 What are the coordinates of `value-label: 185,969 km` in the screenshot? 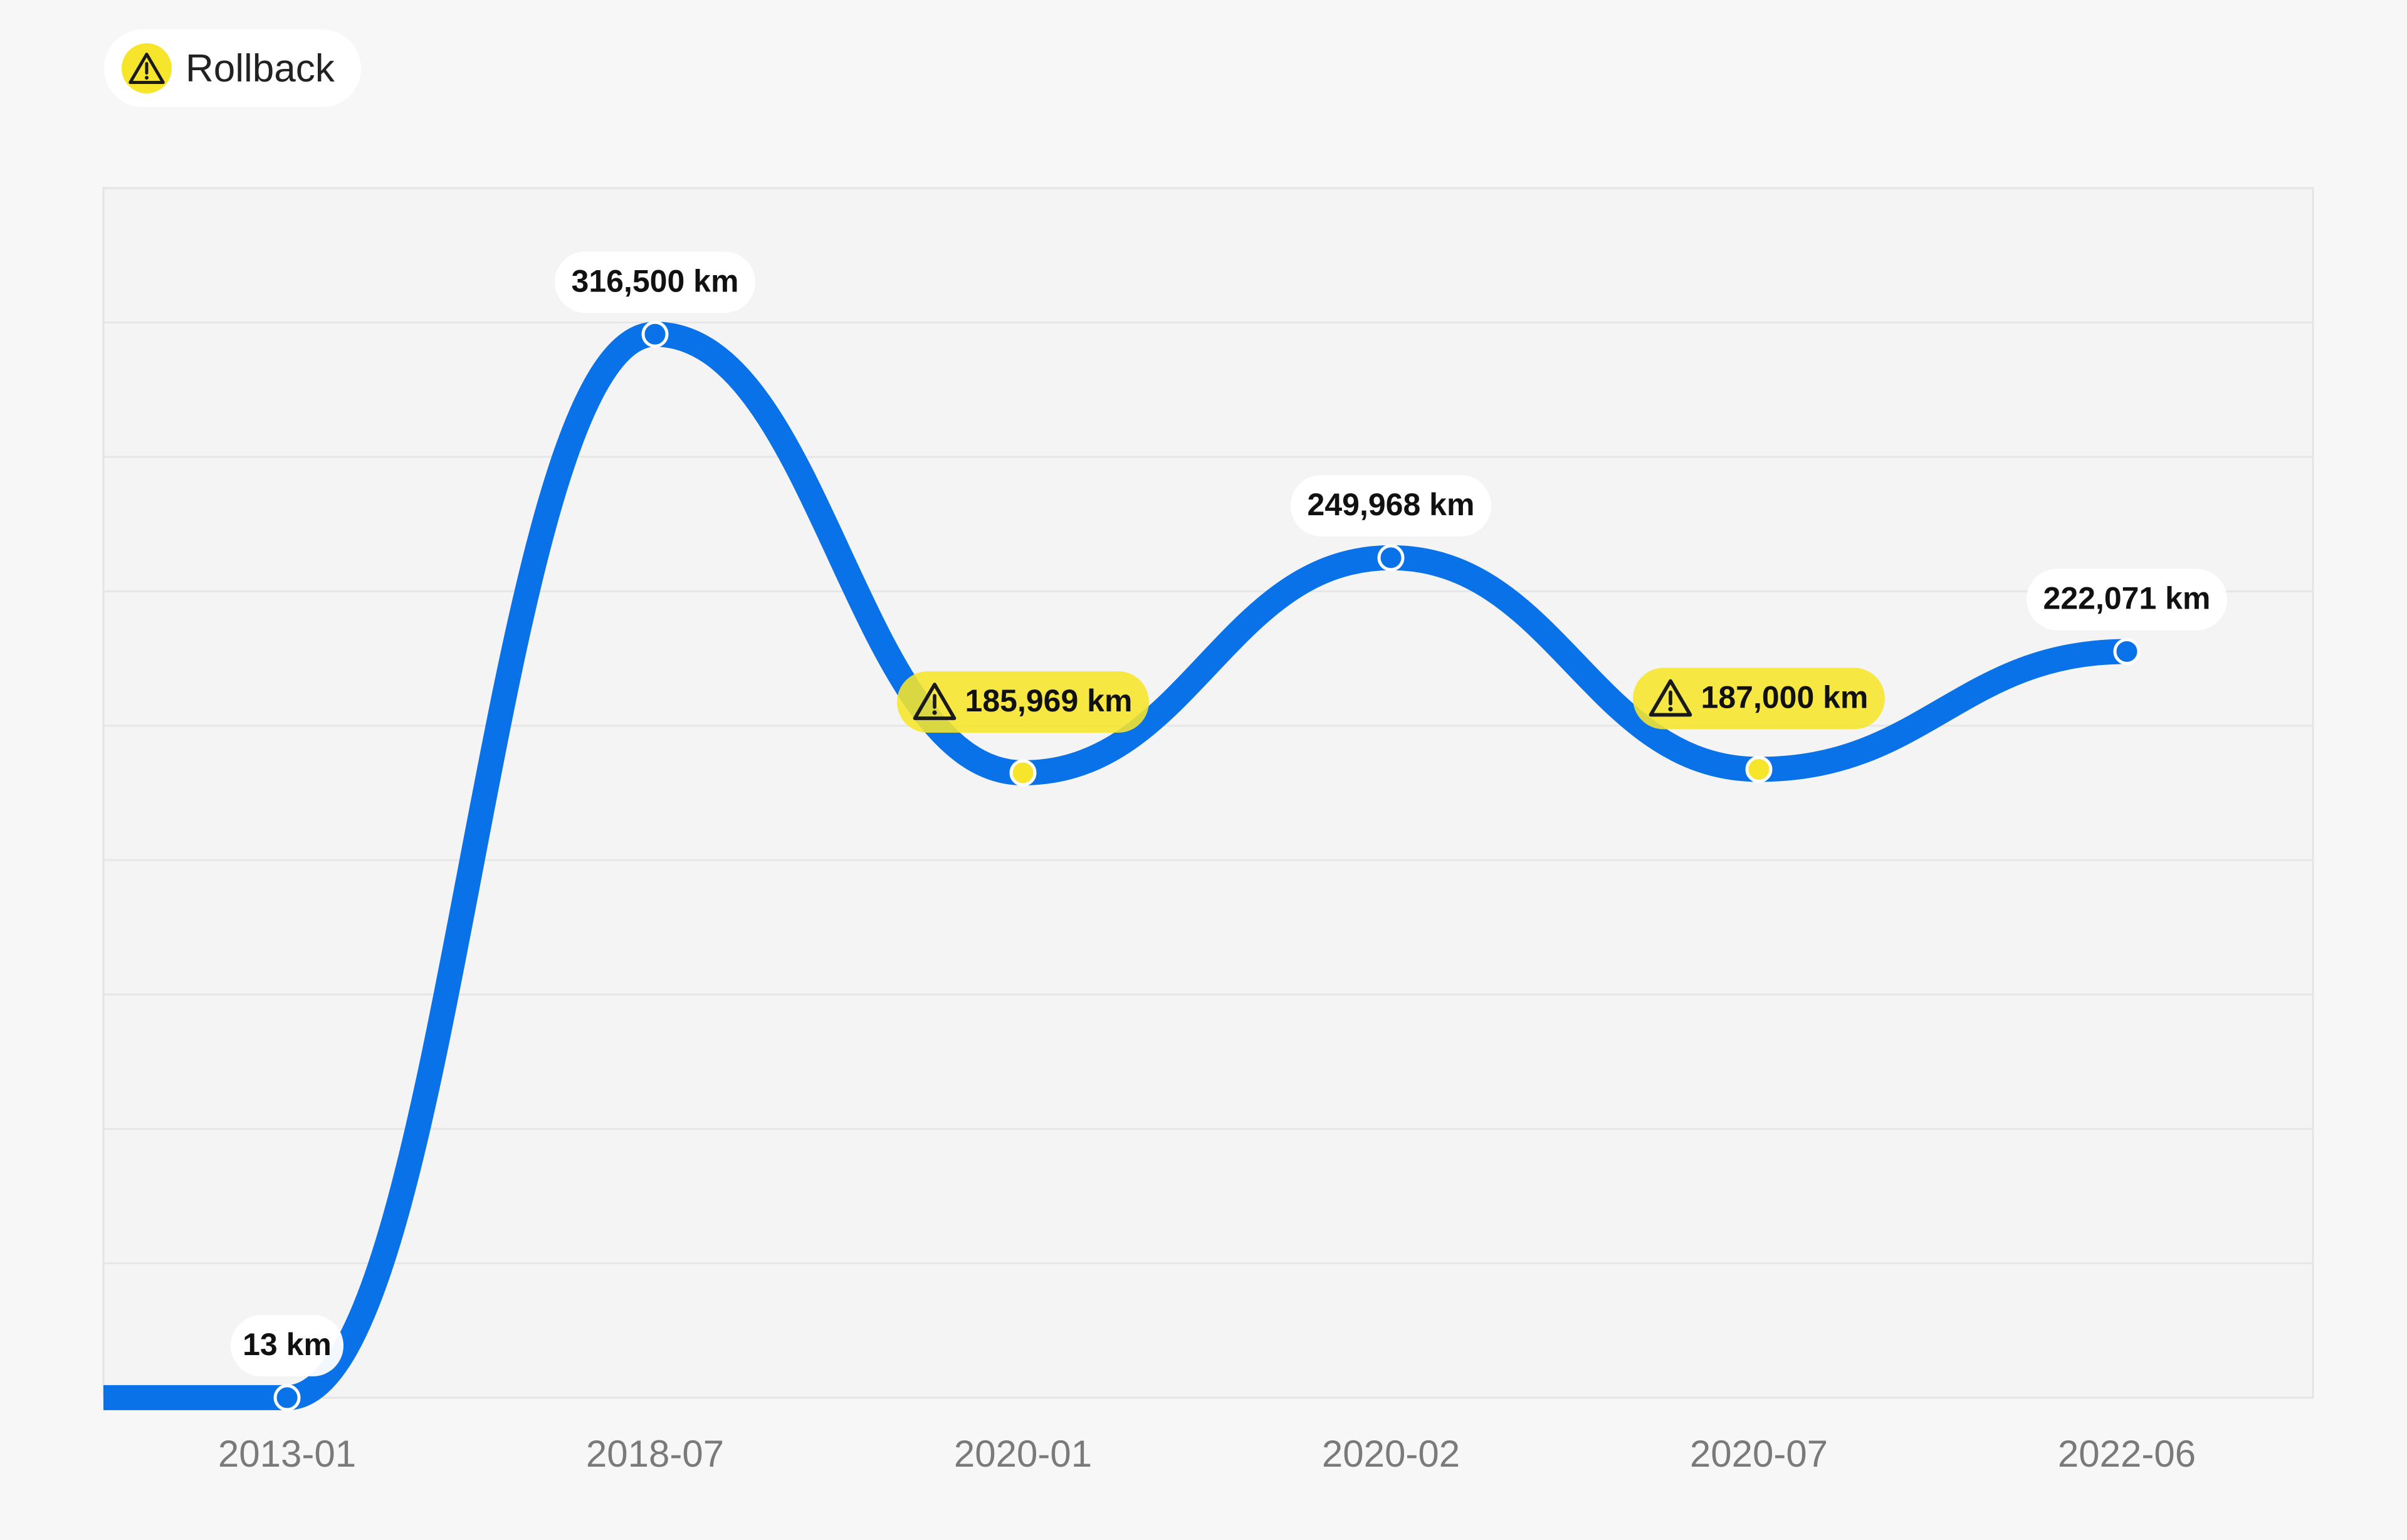 It's located at (1049, 700).